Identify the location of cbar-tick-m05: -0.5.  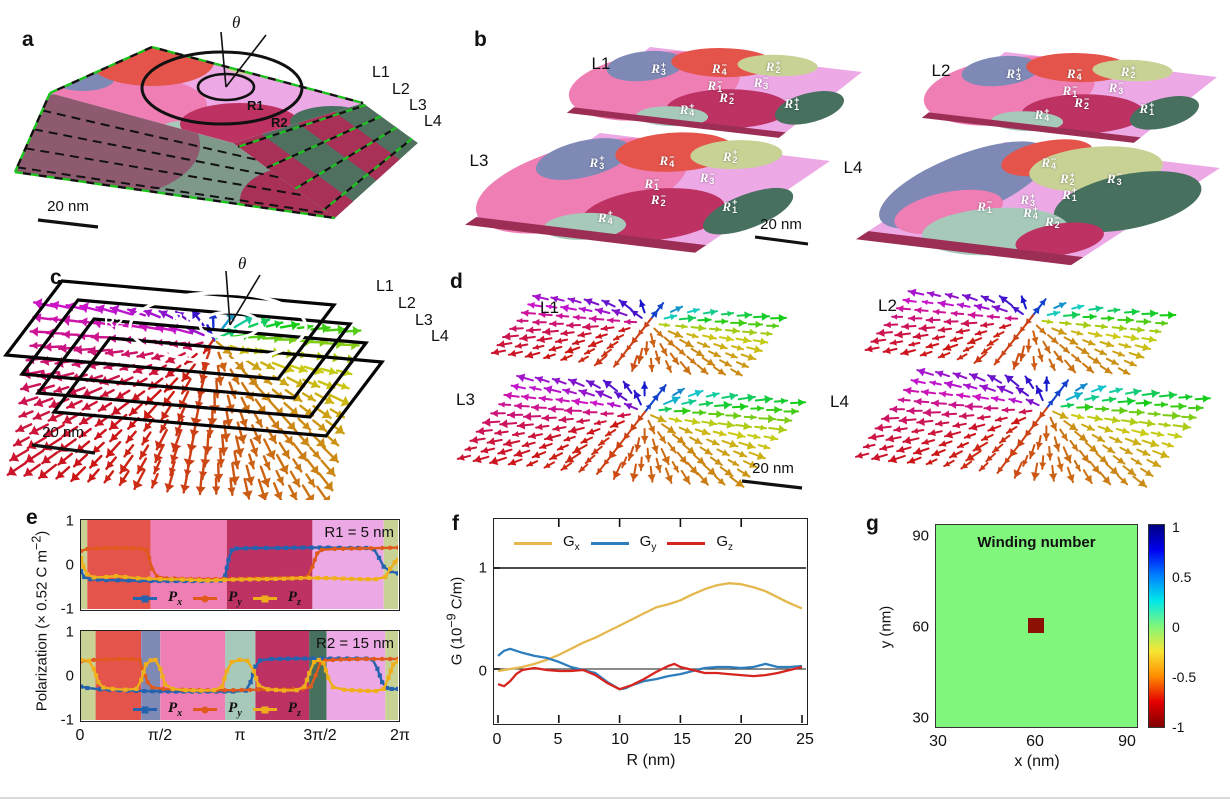
(1184, 677).